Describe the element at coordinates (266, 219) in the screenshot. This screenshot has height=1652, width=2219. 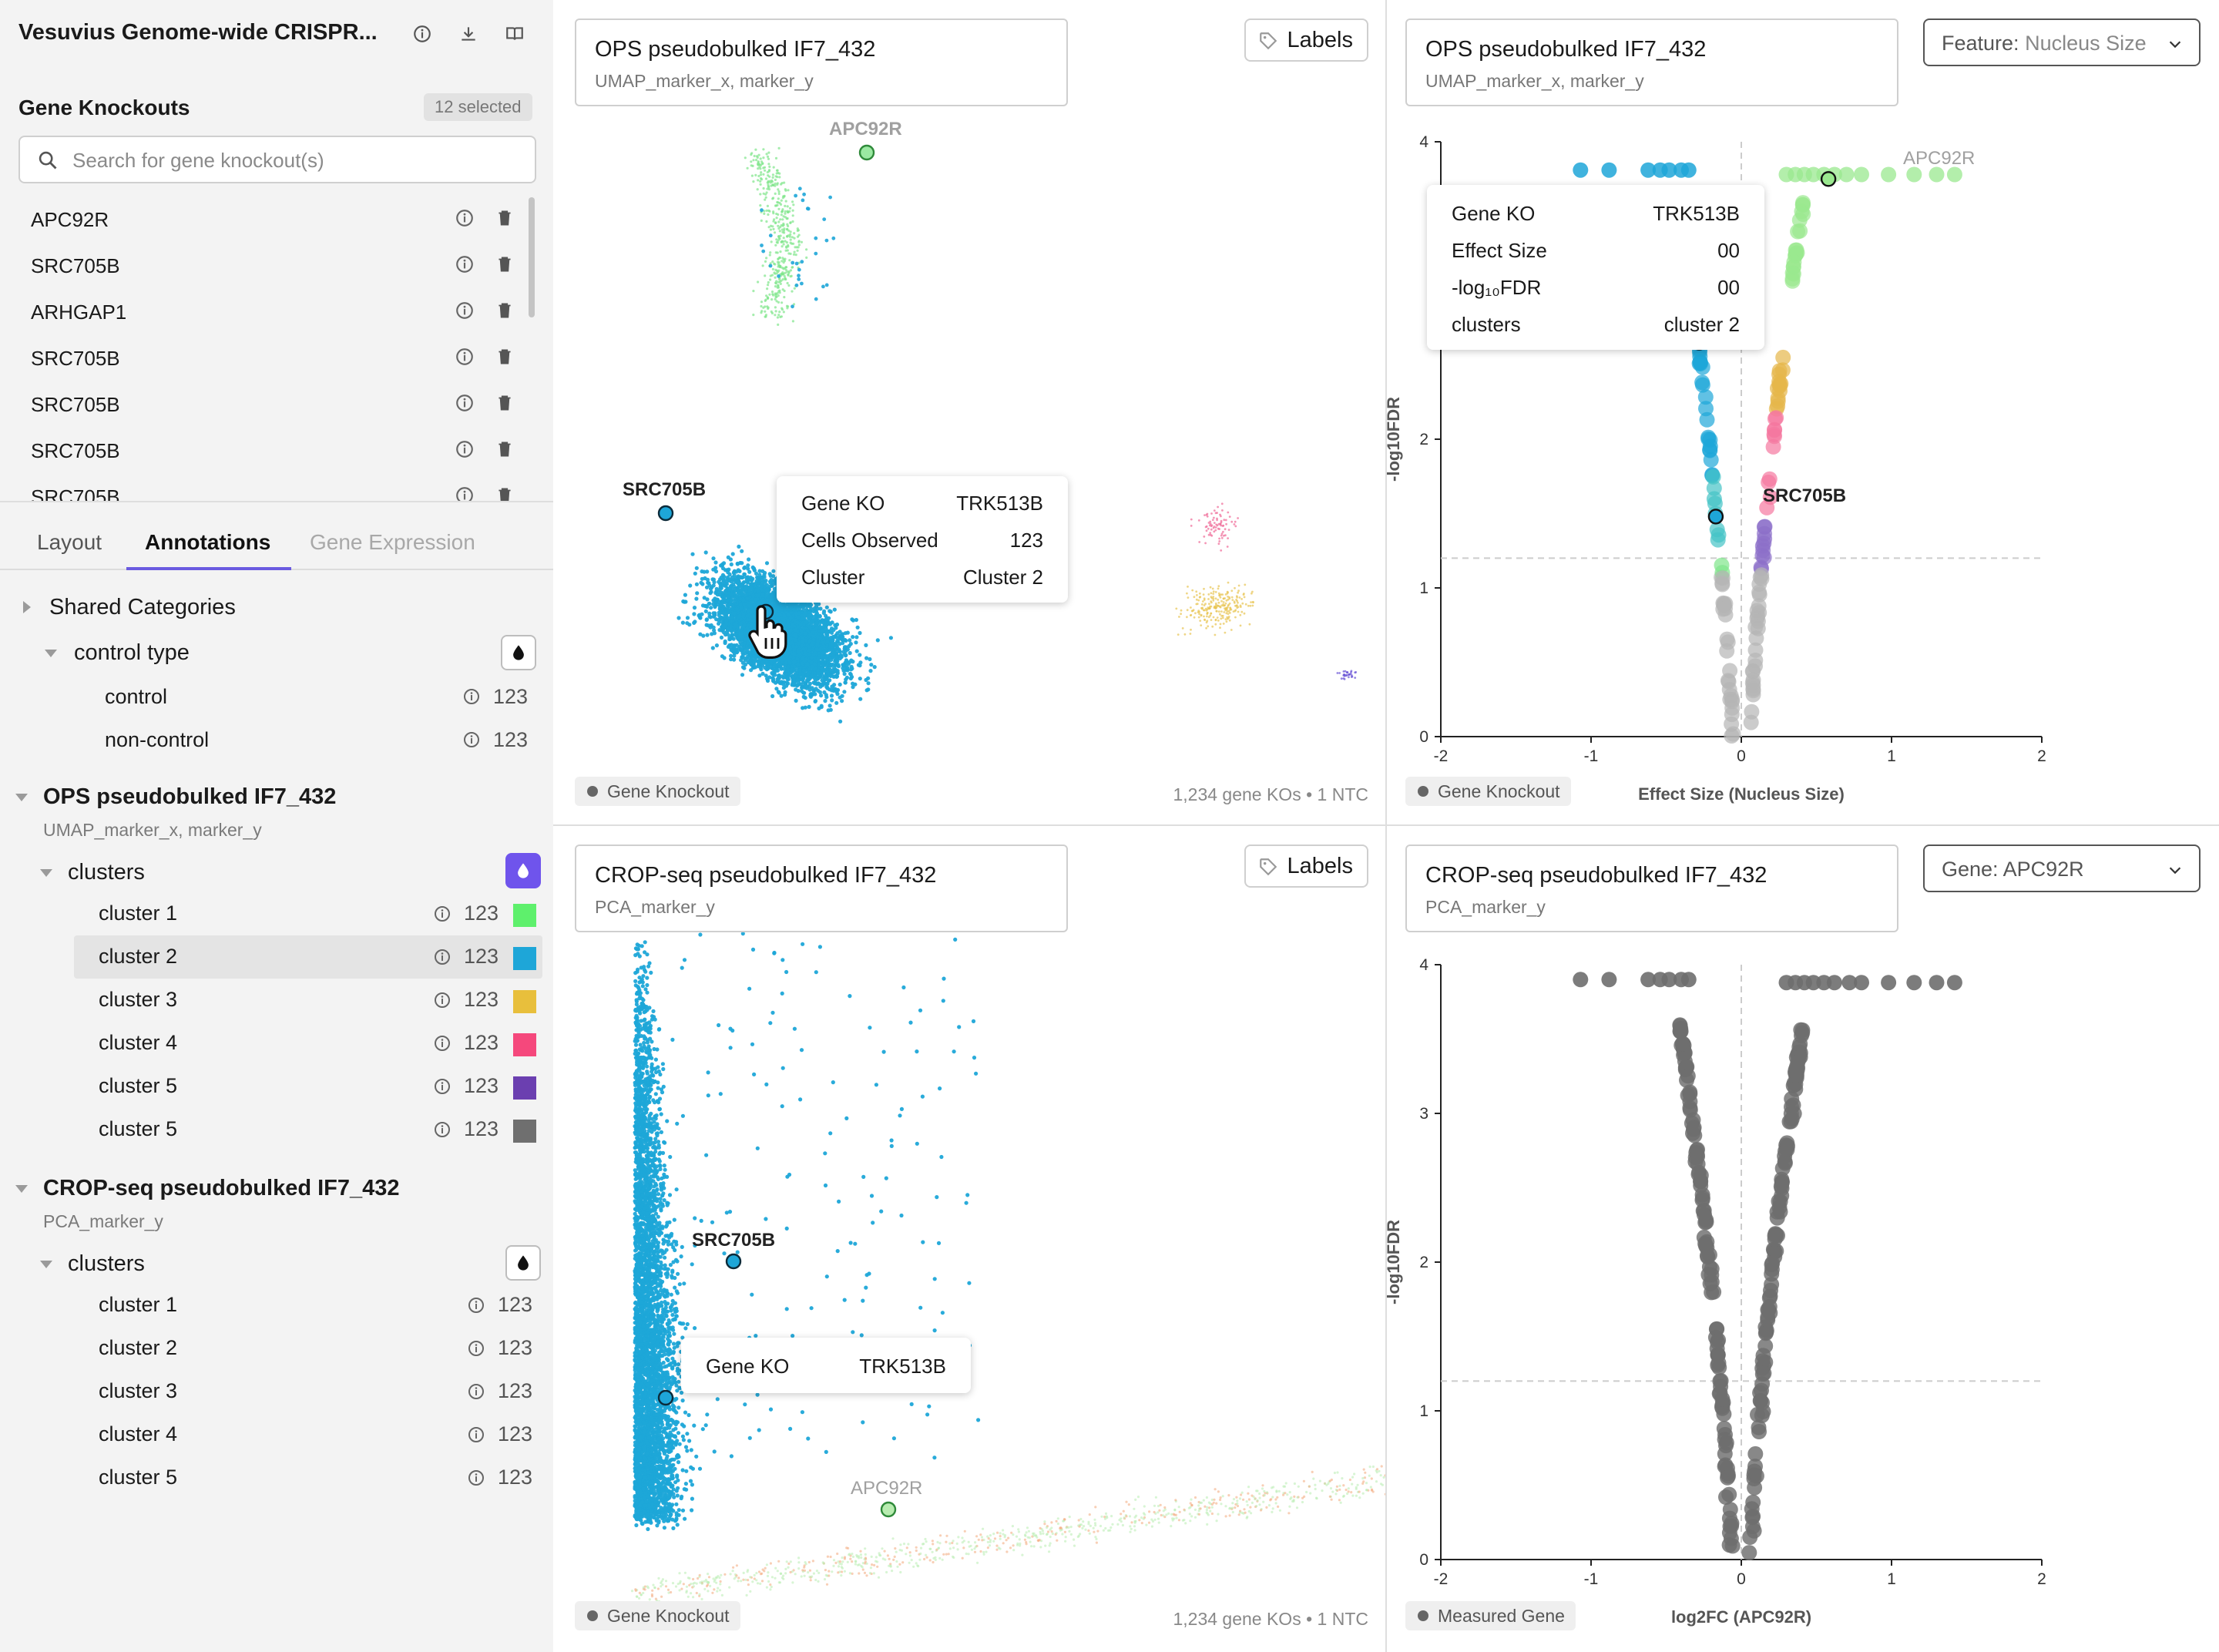
I see `gene-knockout-row: APC92R` at that location.